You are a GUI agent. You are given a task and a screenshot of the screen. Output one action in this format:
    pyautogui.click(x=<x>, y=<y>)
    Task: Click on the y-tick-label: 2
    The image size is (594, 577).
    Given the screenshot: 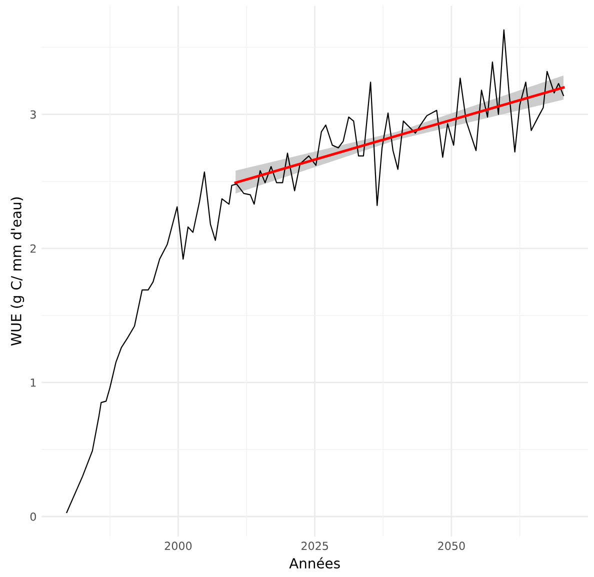 What is the action you would take?
    pyautogui.click(x=33, y=248)
    